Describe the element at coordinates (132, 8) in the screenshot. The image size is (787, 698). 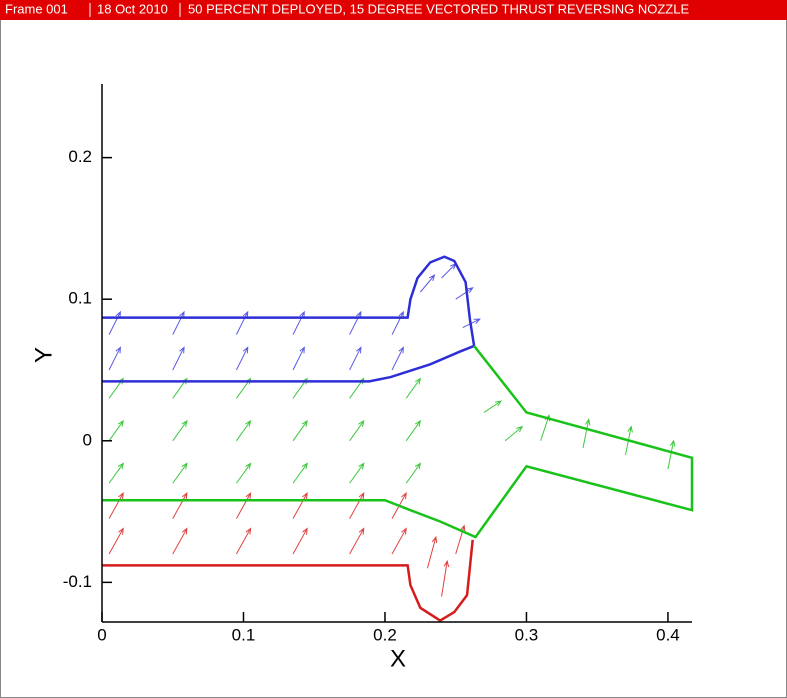
I see `date-label: 18 Oct 2010` at that location.